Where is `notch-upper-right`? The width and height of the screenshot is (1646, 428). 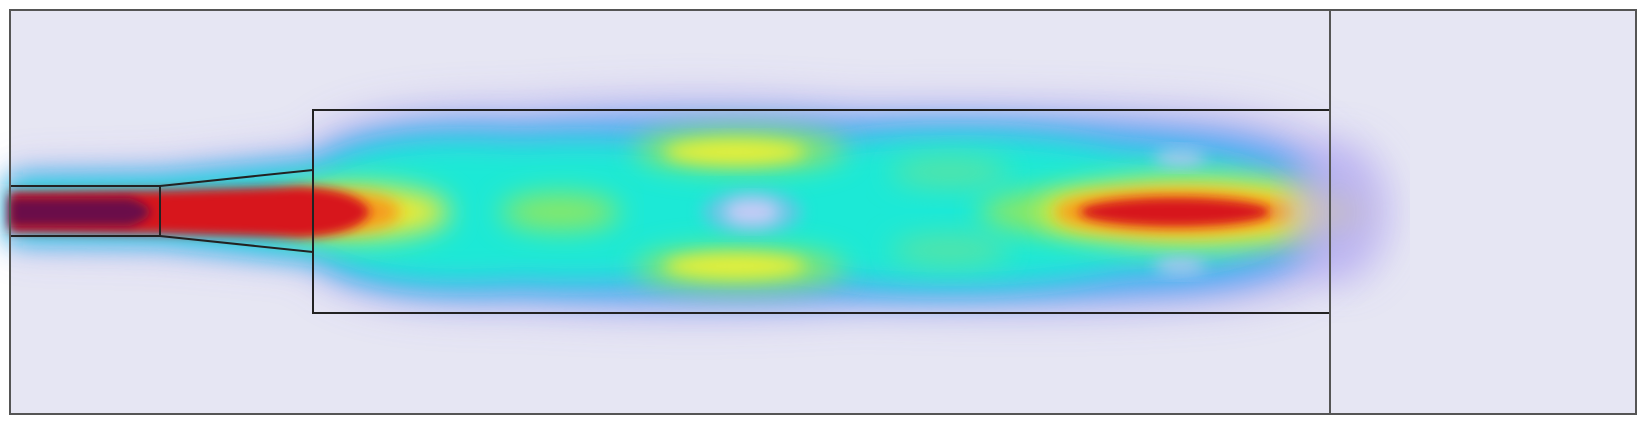
notch-upper-right is located at coordinates (1180, 158).